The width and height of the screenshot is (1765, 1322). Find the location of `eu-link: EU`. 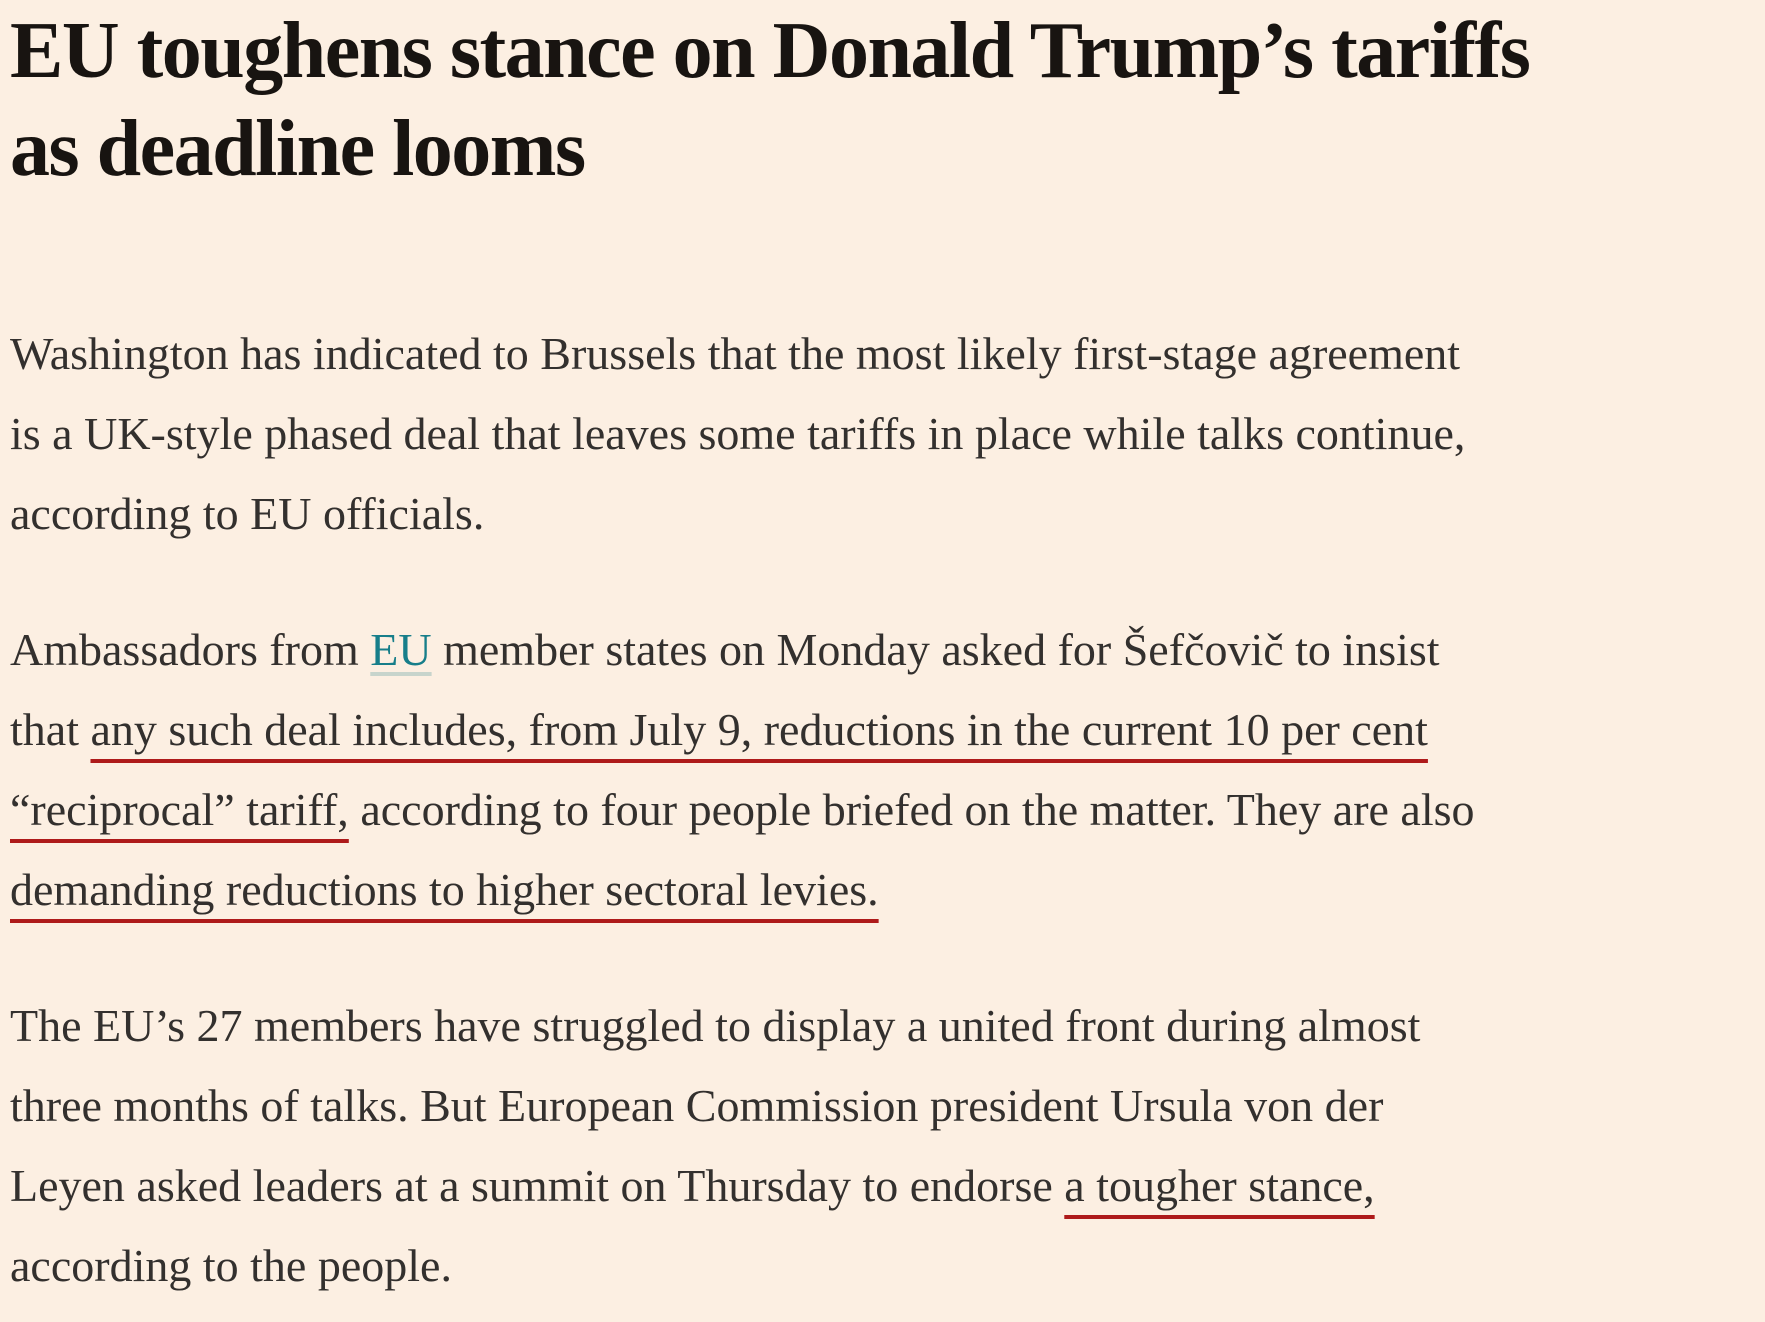

eu-link: EU is located at coordinates (401, 649).